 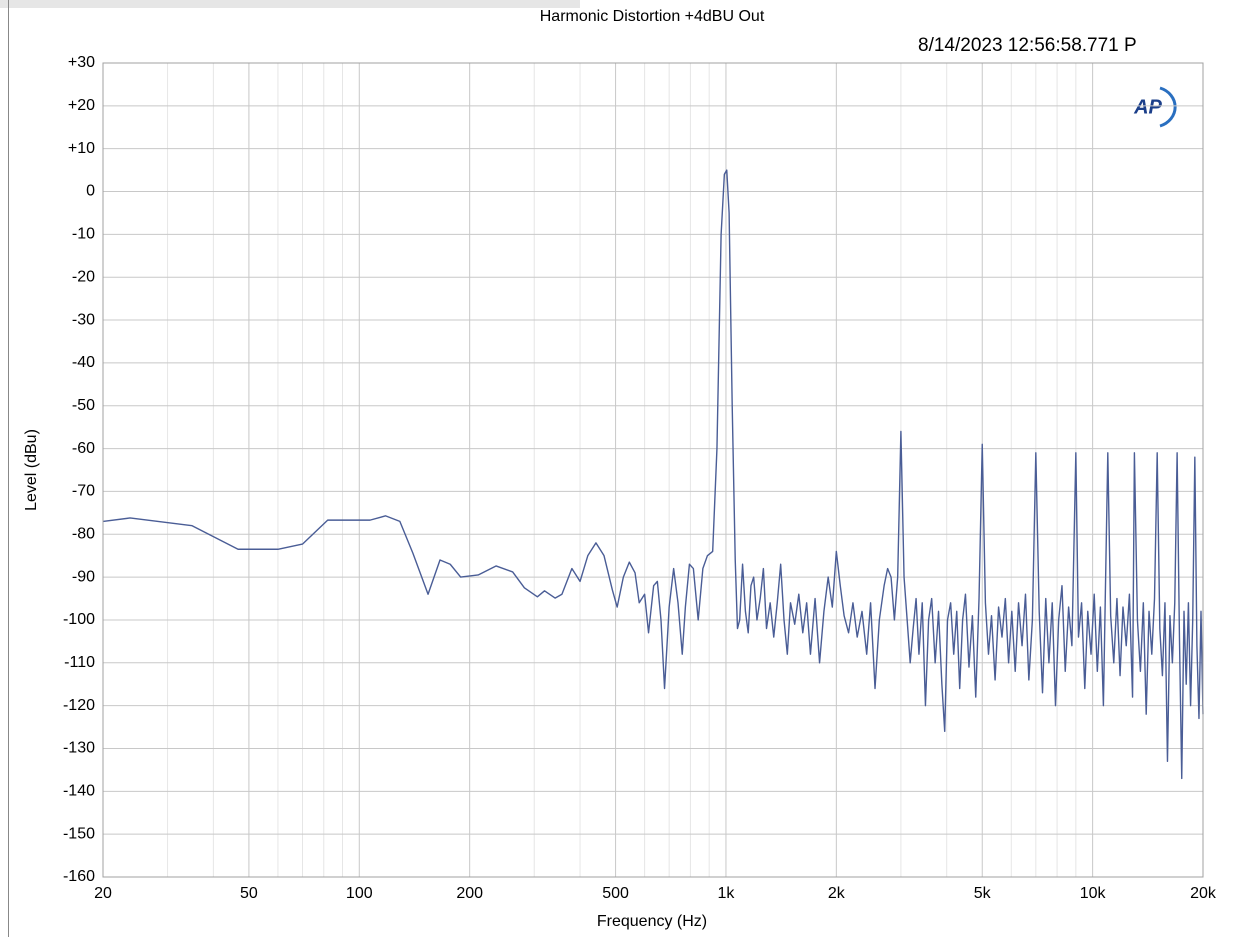 What do you see at coordinates (79, 833) in the screenshot?
I see `y-tick-label: -150` at bounding box center [79, 833].